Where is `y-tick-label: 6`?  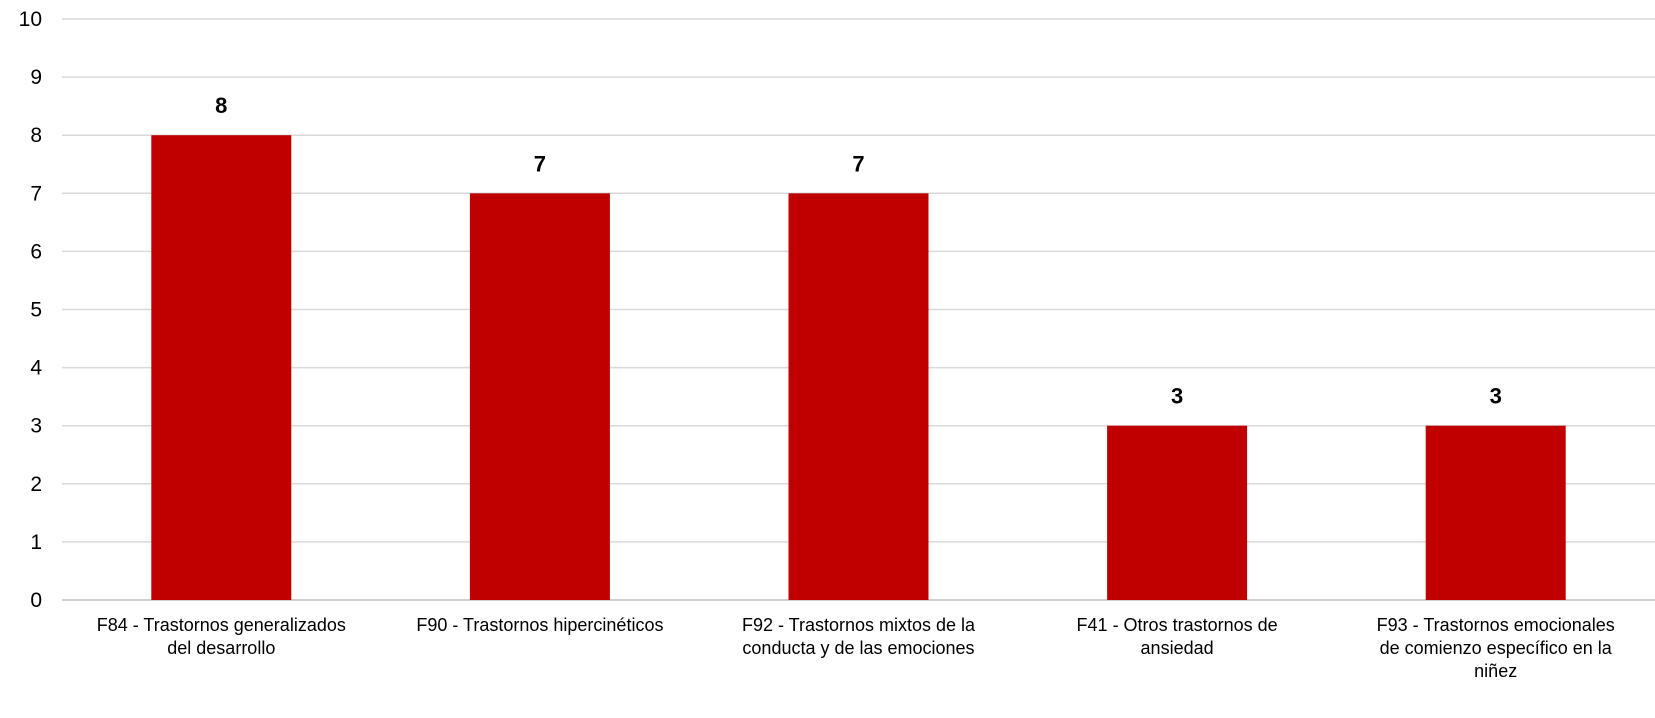 y-tick-label: 6 is located at coordinates (36, 251).